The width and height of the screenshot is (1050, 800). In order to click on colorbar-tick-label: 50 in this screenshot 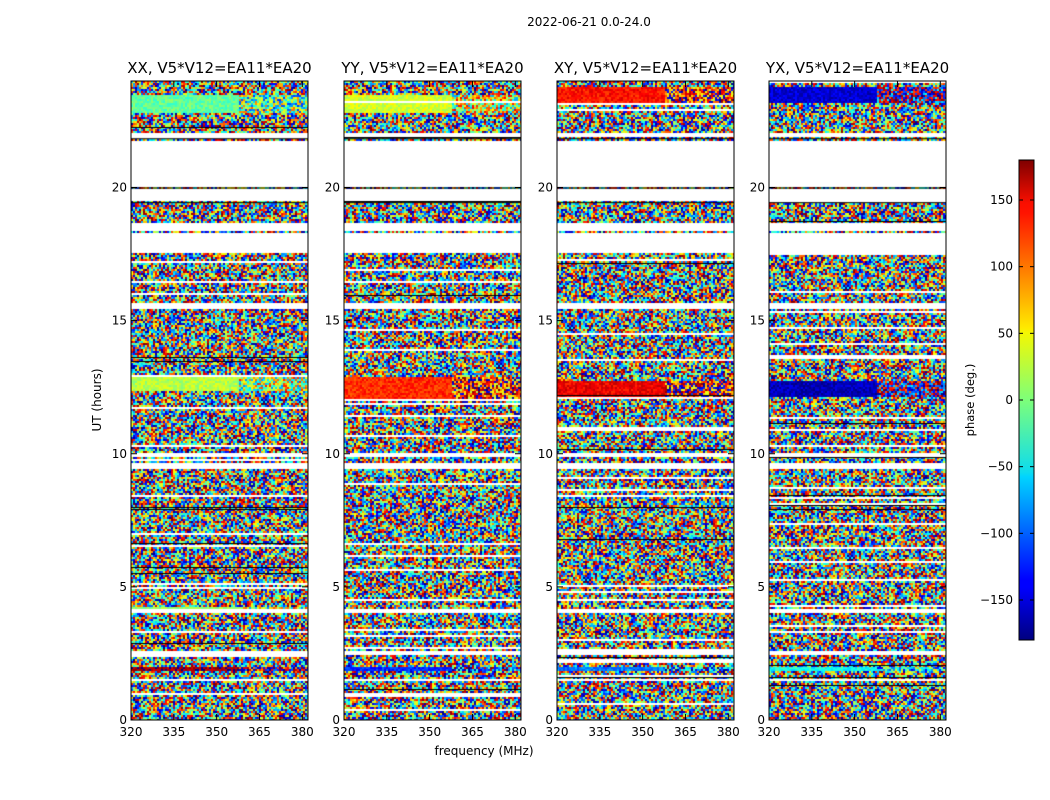, I will do `click(1005, 333)`.